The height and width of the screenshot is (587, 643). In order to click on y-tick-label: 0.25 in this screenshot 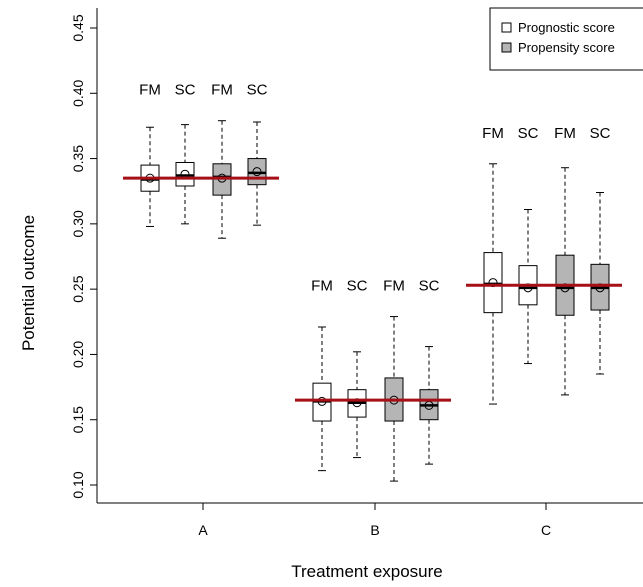, I will do `click(78, 288)`.